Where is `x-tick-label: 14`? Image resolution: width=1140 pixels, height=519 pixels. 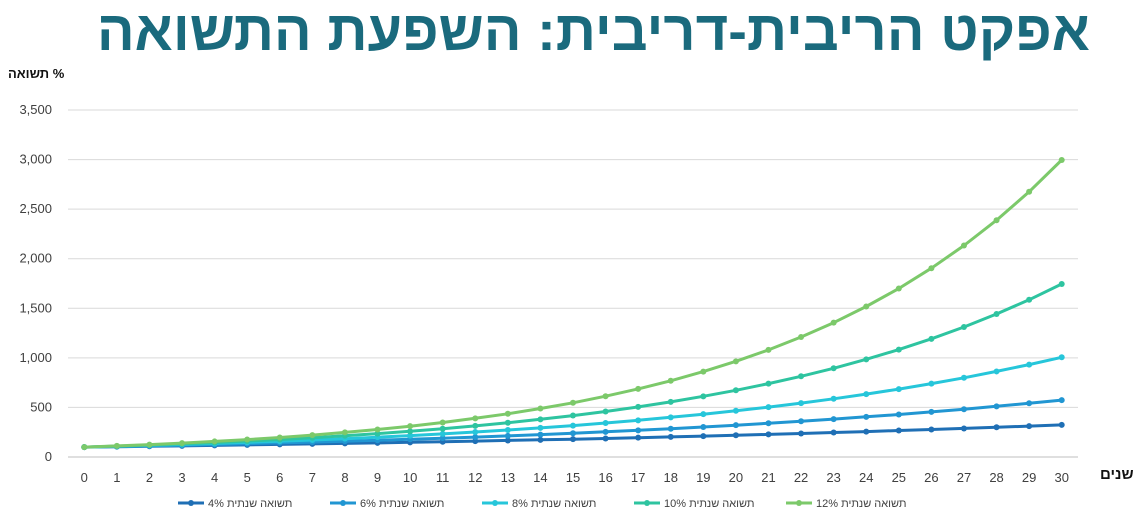 x-tick-label: 14 is located at coordinates (540, 477).